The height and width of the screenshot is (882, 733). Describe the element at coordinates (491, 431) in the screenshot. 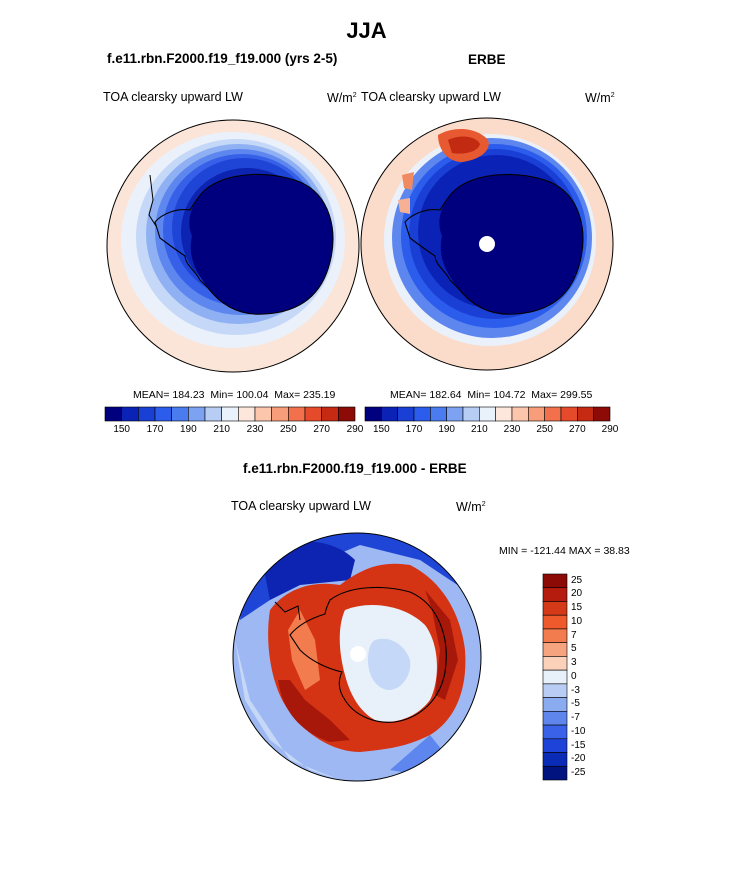

I see `right-colorbar-labels: 150 170 190 210 230 250 270 290` at that location.